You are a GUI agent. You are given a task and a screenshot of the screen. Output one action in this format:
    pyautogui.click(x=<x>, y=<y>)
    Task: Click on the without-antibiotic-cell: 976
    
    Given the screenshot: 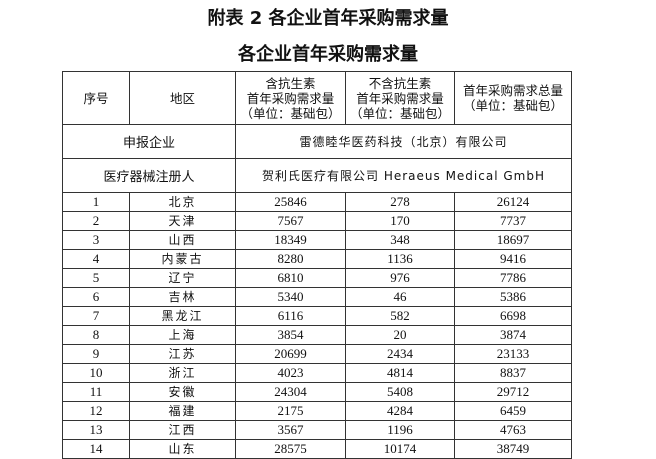 What is the action you would take?
    pyautogui.click(x=400, y=278)
    